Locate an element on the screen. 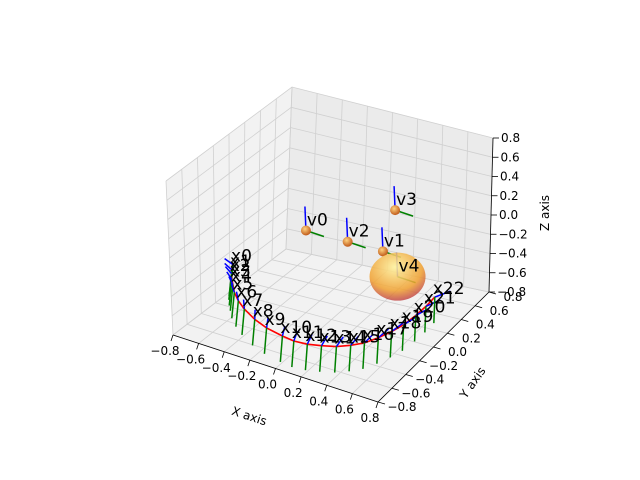 The image size is (640, 480). x-tick-label: −0.4 is located at coordinates (216, 368).